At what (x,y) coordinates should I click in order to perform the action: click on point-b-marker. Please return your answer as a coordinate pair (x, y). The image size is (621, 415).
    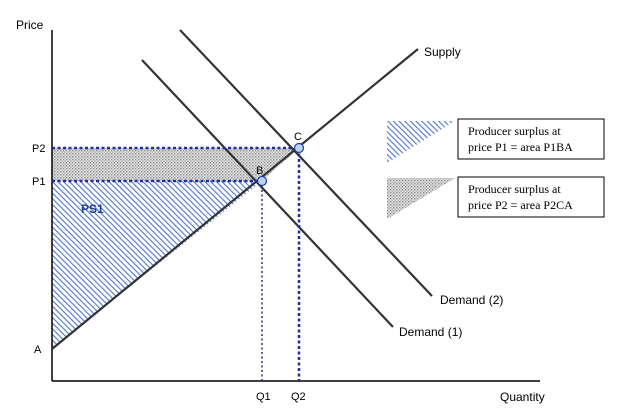
    Looking at the image, I should click on (262, 181).